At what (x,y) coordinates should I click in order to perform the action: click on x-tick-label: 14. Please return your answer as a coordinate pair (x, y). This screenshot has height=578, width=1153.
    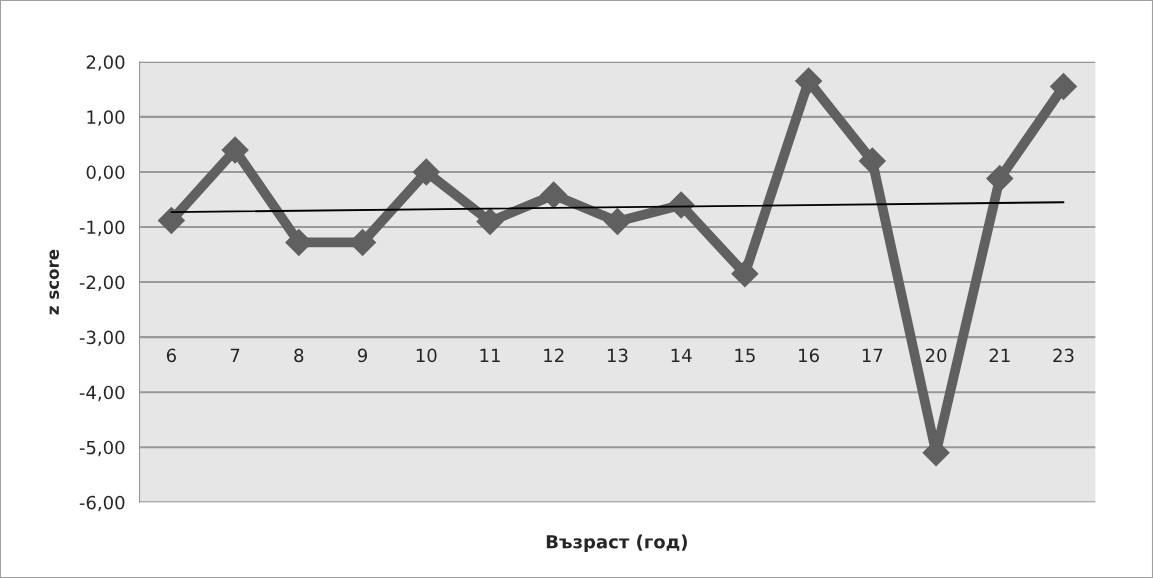
    Looking at the image, I should click on (681, 355).